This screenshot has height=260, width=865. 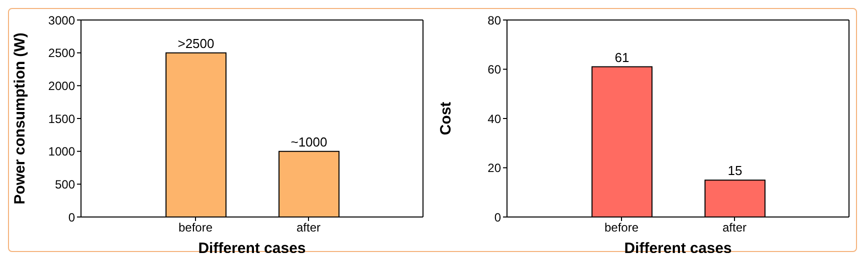 I want to click on y-tick-label: 2500, so click(x=62, y=53).